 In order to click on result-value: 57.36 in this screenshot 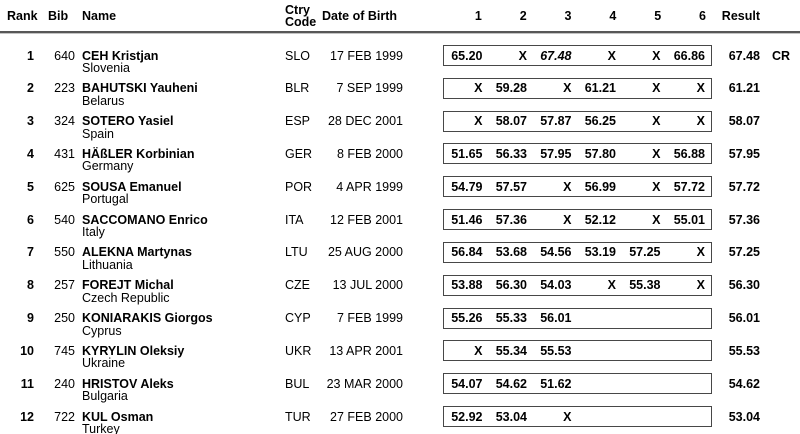, I will do `click(744, 219)`.